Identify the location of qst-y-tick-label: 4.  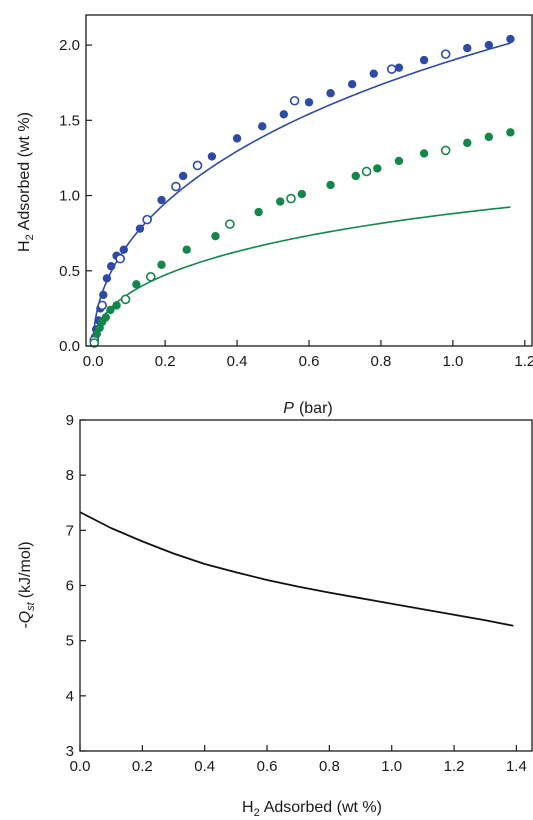
(70, 696).